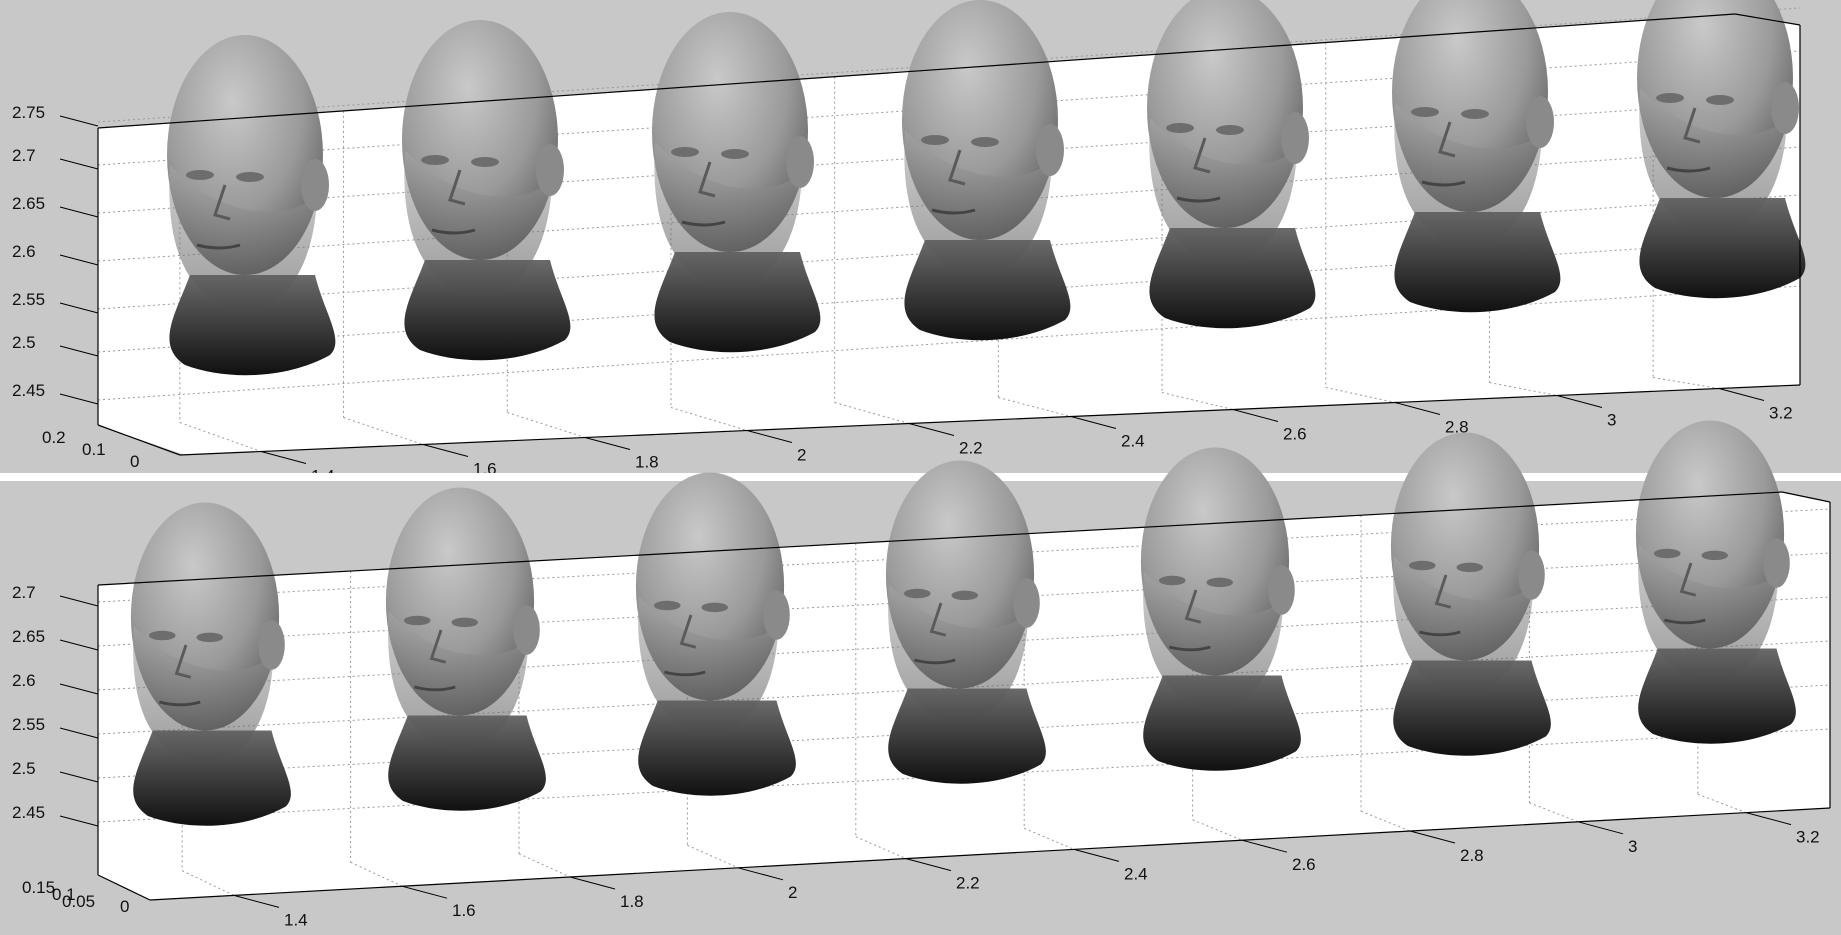 This screenshot has height=935, width=1841. What do you see at coordinates (38, 887) in the screenshot?
I see `y-tick-label: 0.15` at bounding box center [38, 887].